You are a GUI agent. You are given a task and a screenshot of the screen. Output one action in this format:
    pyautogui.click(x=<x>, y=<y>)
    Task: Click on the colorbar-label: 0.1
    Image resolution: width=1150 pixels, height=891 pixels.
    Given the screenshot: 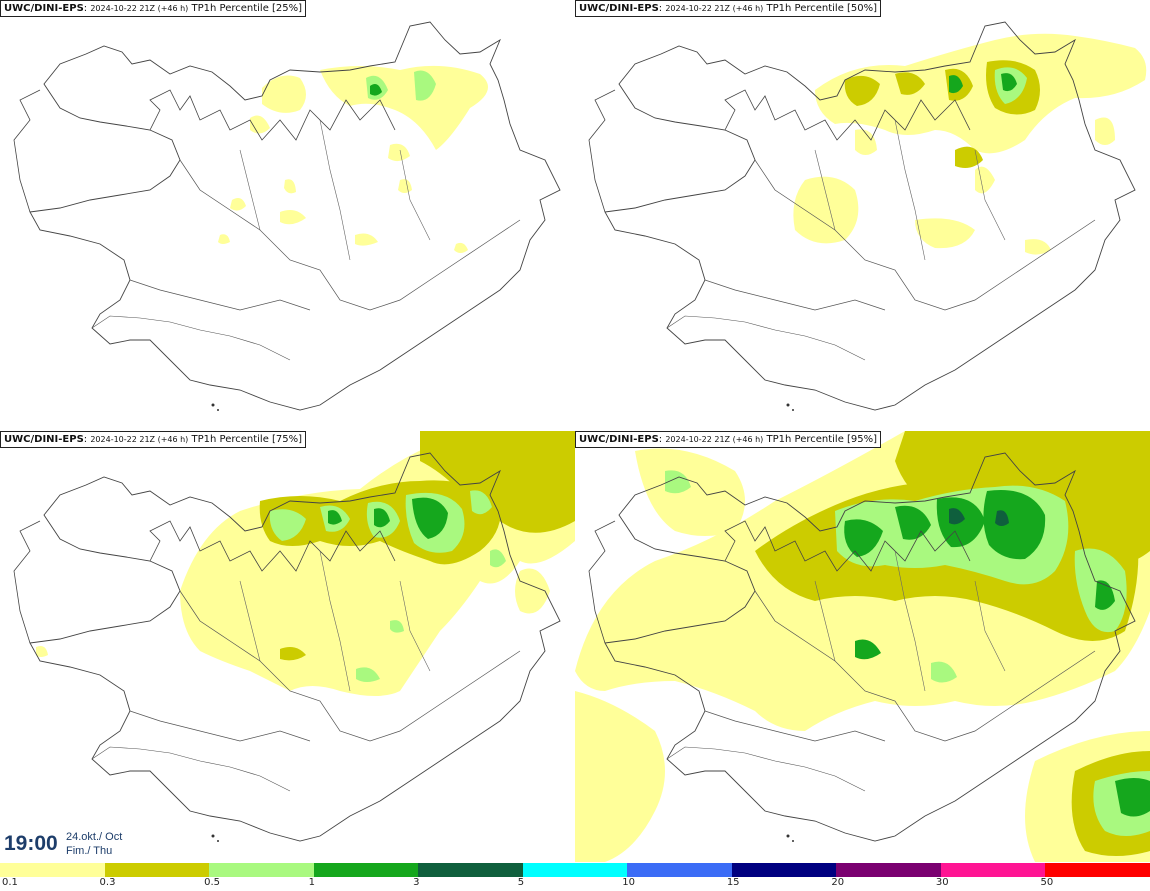 What is the action you would take?
    pyautogui.click(x=10, y=882)
    